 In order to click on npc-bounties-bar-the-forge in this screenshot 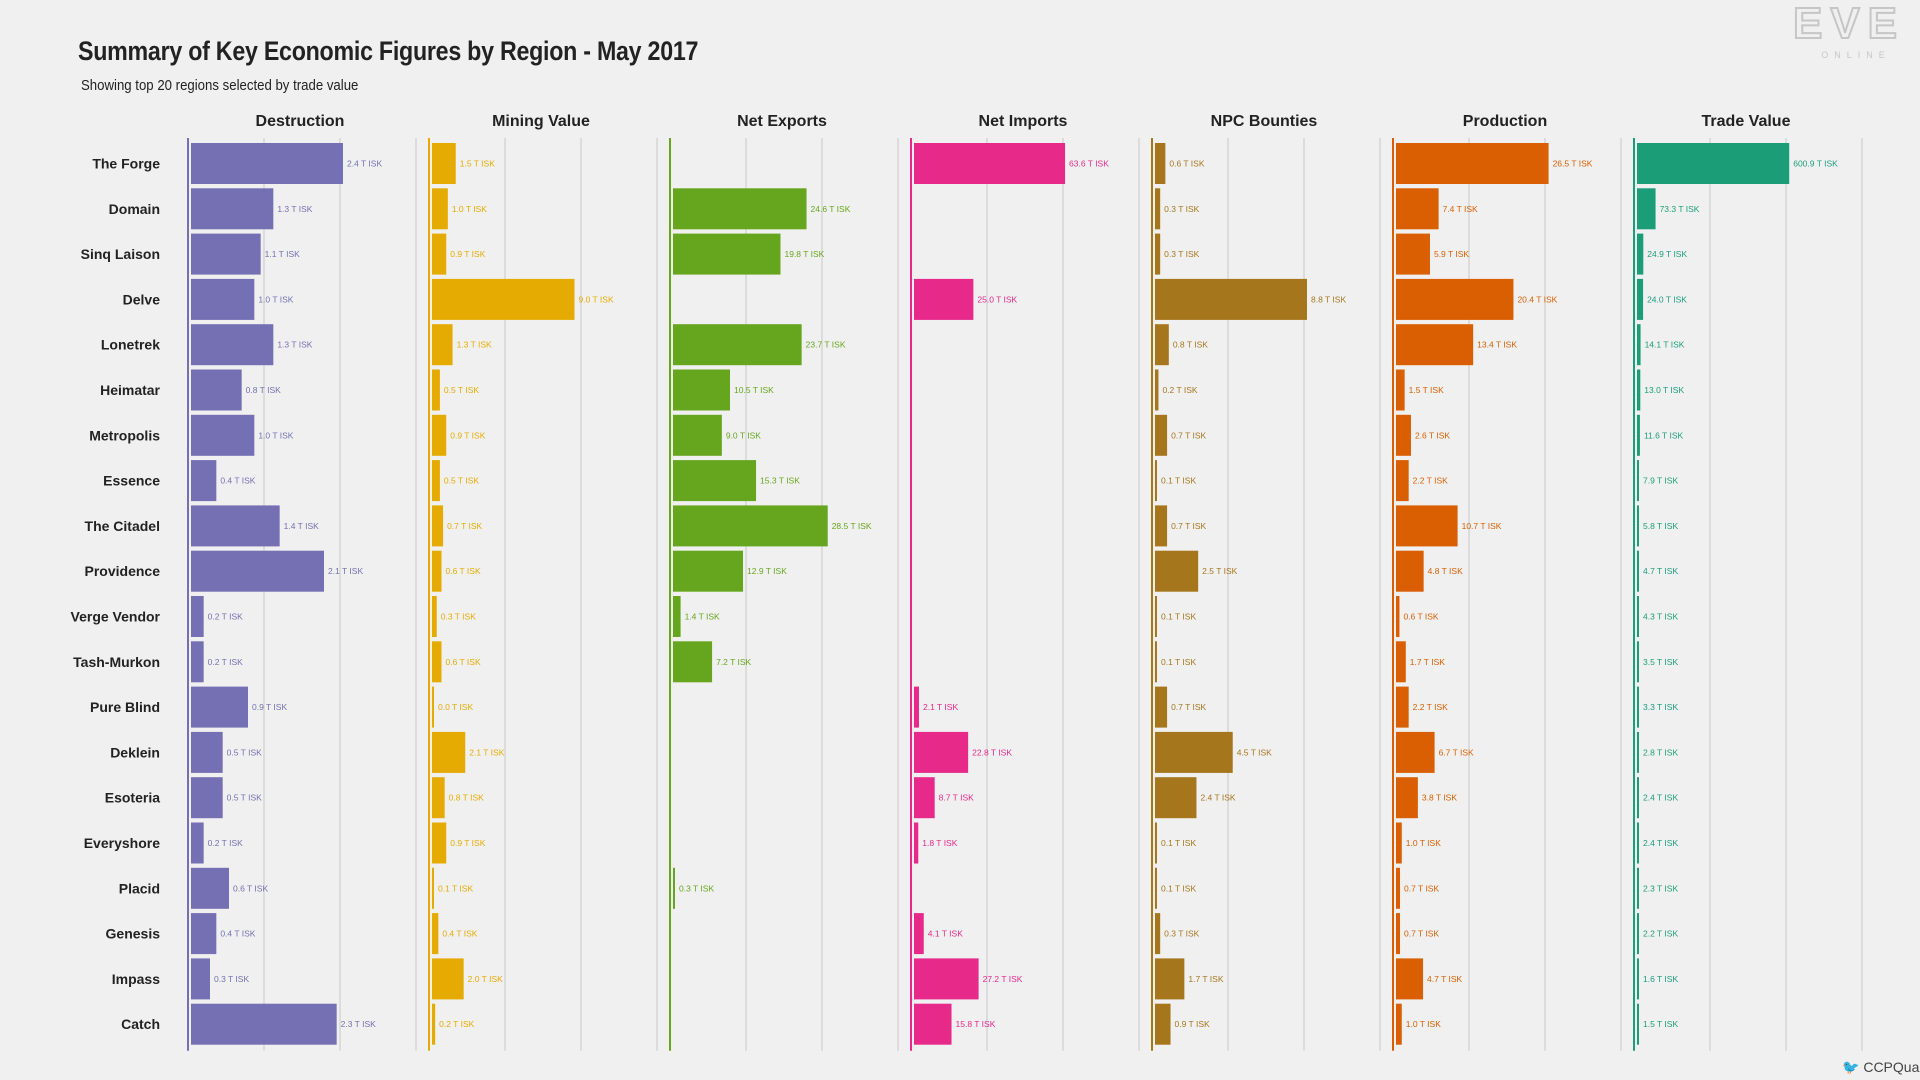, I will do `click(1160, 163)`.